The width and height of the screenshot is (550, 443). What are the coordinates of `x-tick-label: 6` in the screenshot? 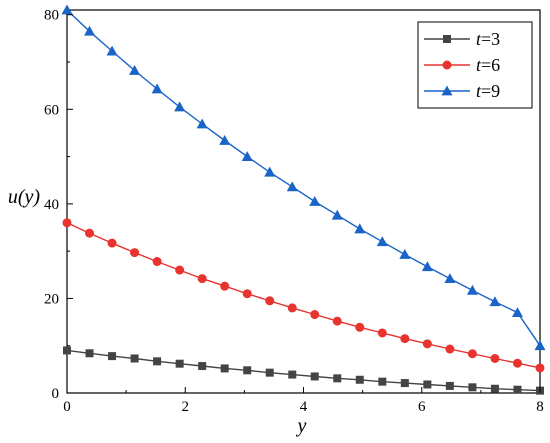 It's located at (422, 407).